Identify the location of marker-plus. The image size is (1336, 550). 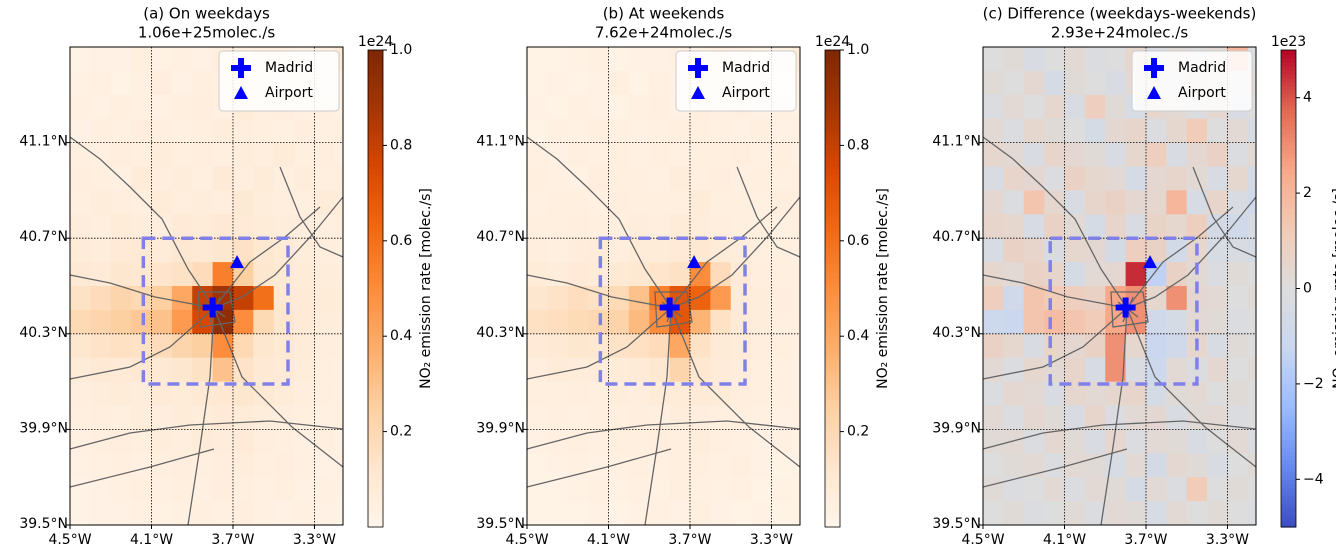
(669, 307).